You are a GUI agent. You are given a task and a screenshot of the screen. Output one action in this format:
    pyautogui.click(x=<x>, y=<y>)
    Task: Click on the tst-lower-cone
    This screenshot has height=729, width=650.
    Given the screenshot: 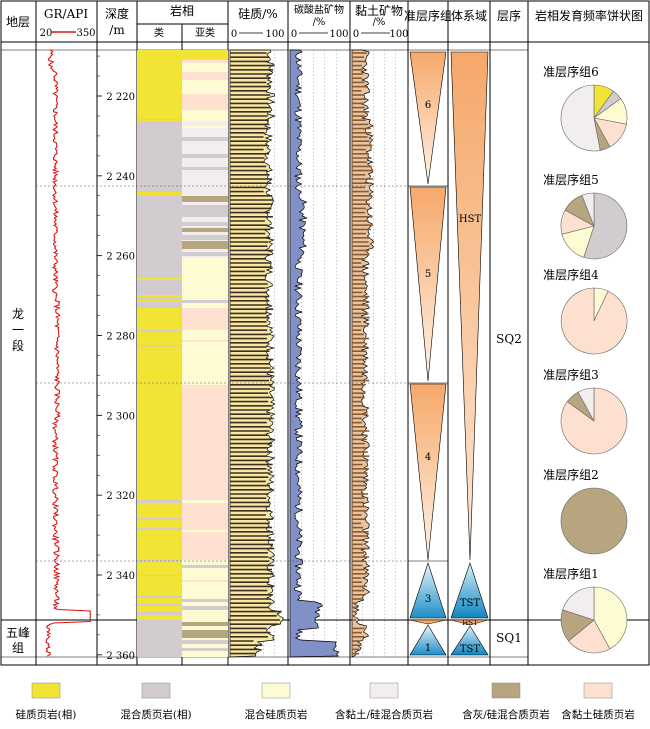 What is the action you would take?
    pyautogui.click(x=469, y=640)
    